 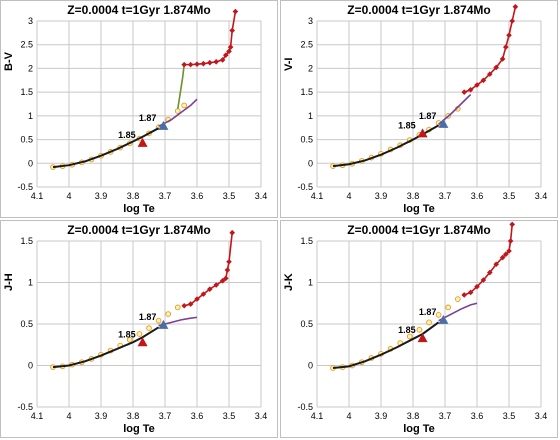 I want to click on y-tick-label: 2.5, so click(x=26, y=45).